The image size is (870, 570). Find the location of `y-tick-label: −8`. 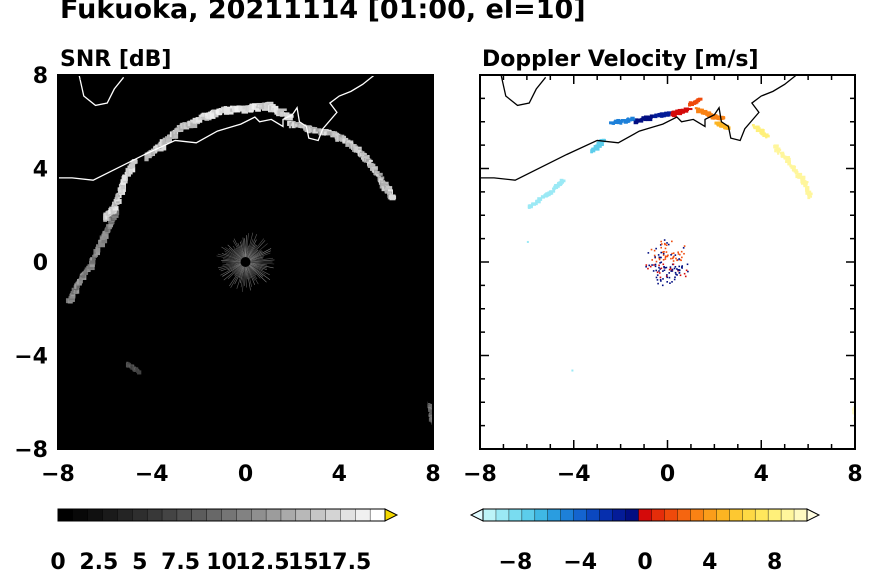

y-tick-label: −8 is located at coordinates (31, 450).